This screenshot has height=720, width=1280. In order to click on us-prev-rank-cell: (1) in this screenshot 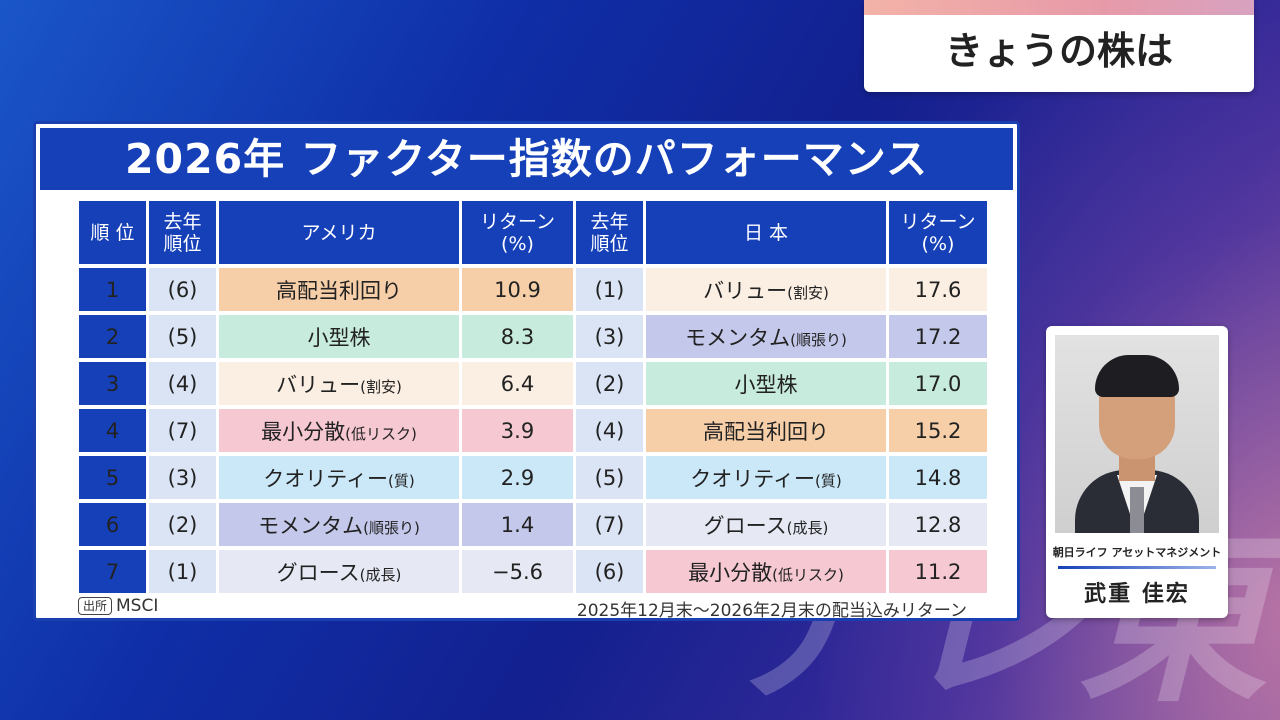, I will do `click(182, 571)`.